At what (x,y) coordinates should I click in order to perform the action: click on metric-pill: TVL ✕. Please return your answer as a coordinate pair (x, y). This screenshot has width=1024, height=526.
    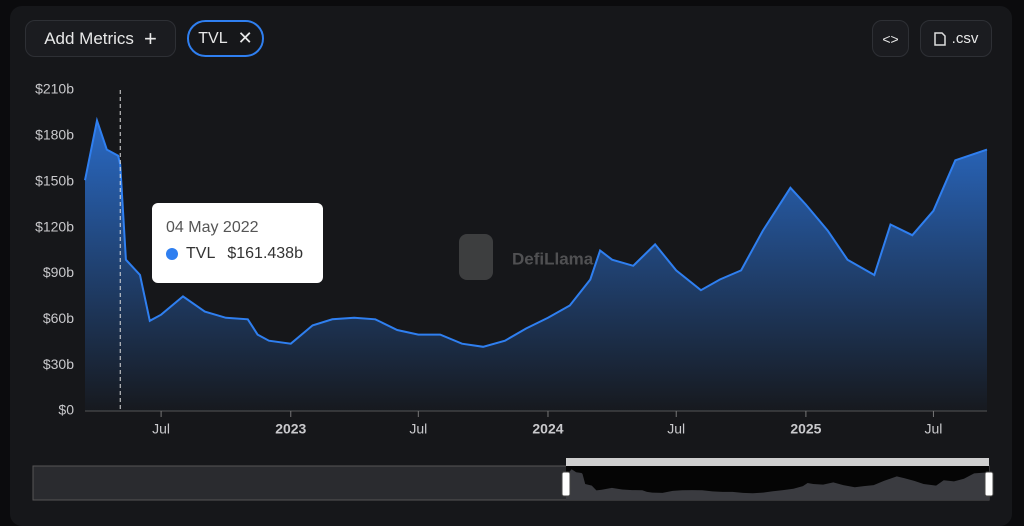
    Looking at the image, I should click on (225, 38).